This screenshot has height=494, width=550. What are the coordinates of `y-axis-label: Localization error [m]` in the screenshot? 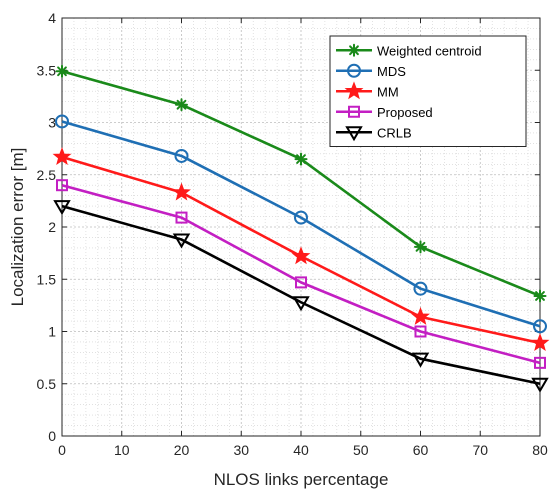 It's located at (17, 227).